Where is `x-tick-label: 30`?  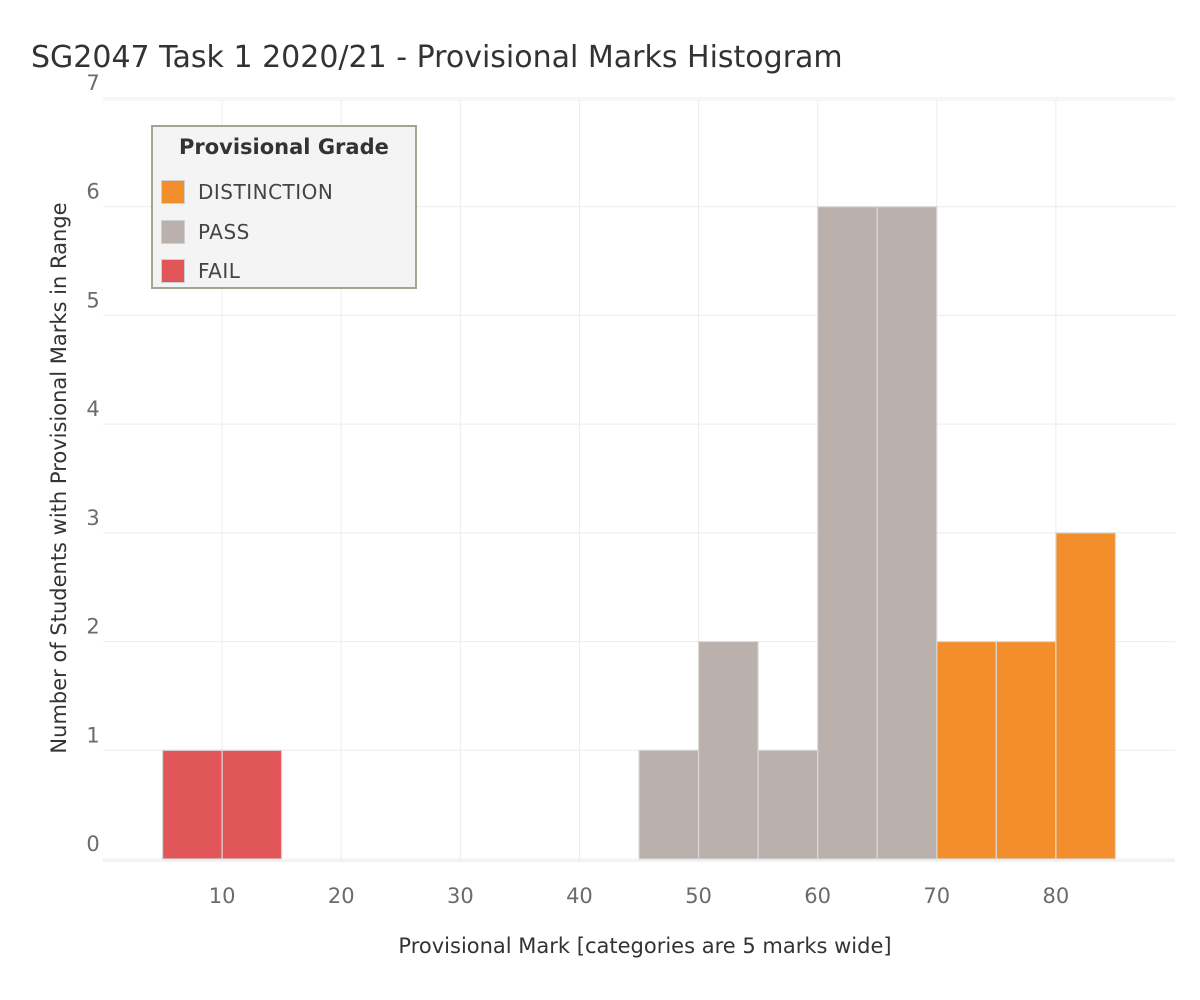
x-tick-label: 30 is located at coordinates (460, 896).